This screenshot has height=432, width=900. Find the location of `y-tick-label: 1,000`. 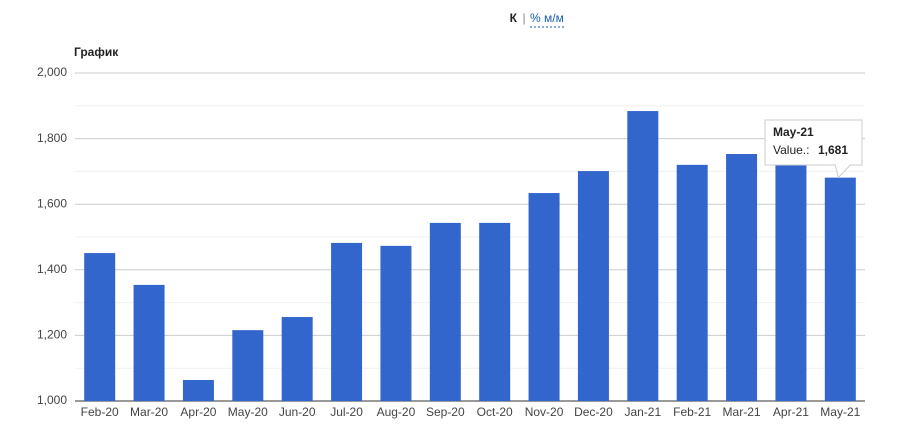

y-tick-label: 1,000 is located at coordinates (52, 400).